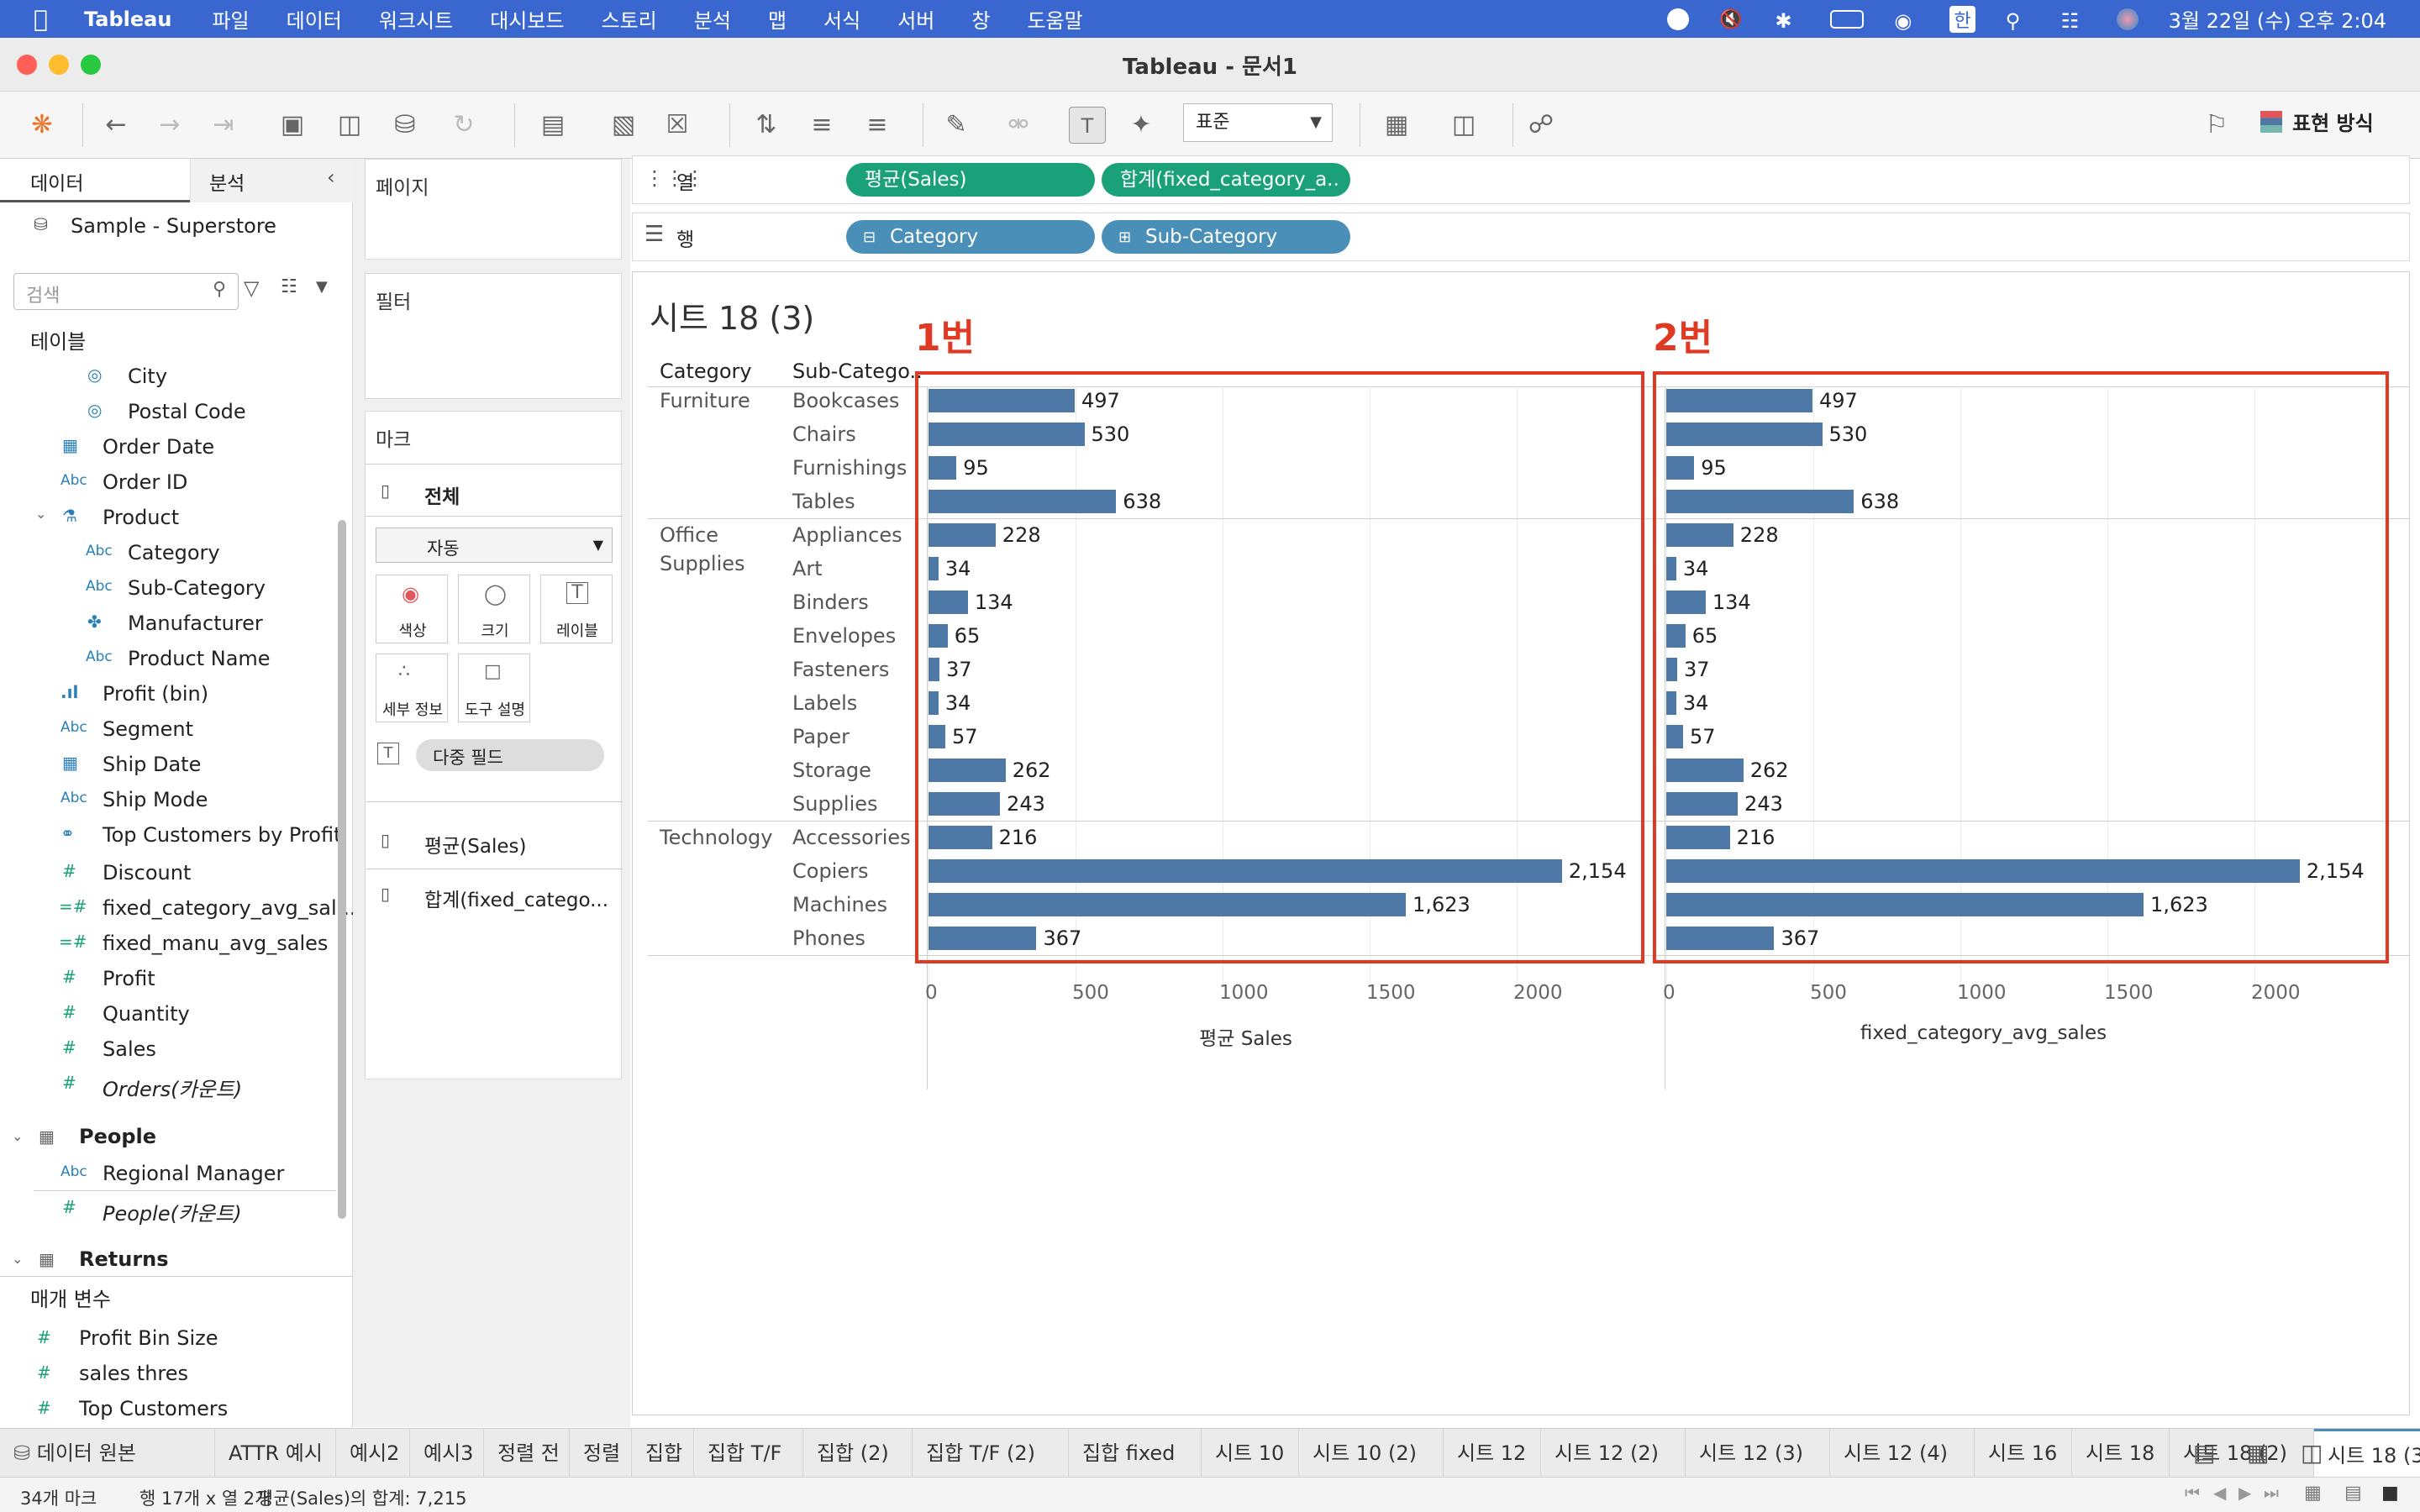 This screenshot has height=1512, width=2420. What do you see at coordinates (510, 755) in the screenshot?
I see `multi-field-pill: 다중 필드` at bounding box center [510, 755].